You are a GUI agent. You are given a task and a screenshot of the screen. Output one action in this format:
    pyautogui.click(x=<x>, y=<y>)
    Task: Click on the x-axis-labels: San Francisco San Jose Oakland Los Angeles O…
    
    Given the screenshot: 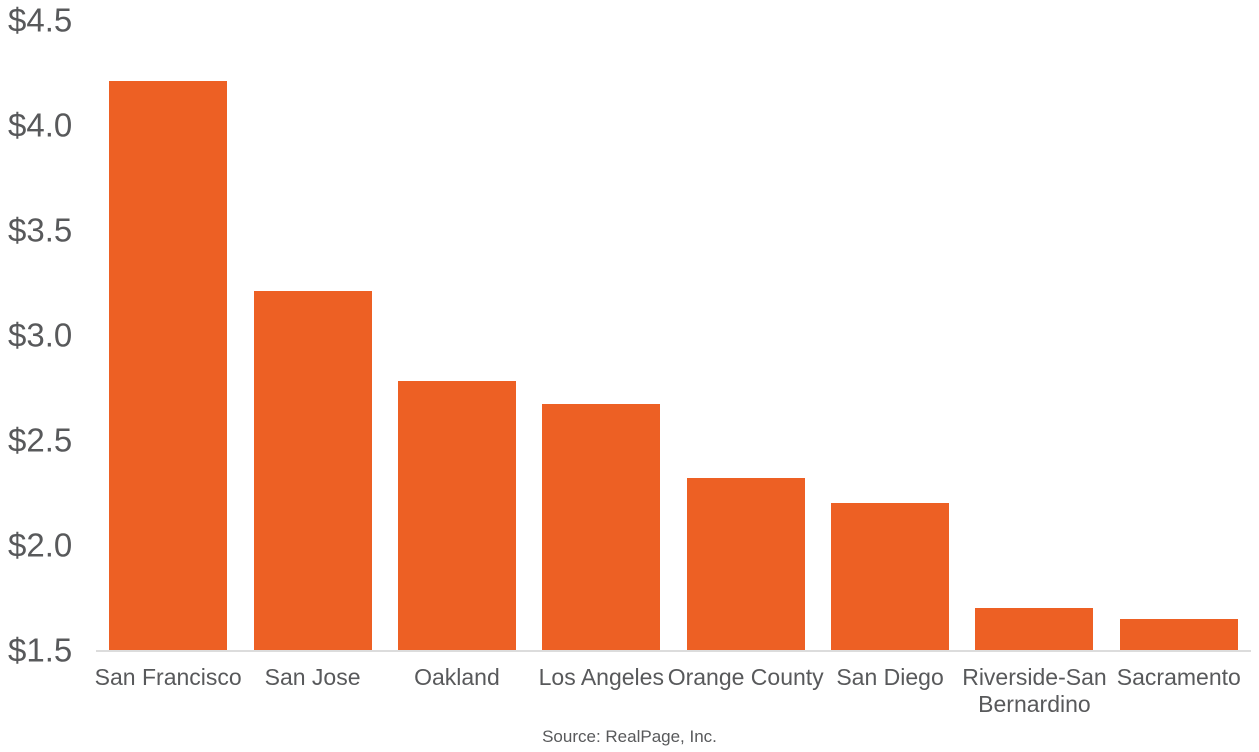 What is the action you would take?
    pyautogui.click(x=673, y=694)
    